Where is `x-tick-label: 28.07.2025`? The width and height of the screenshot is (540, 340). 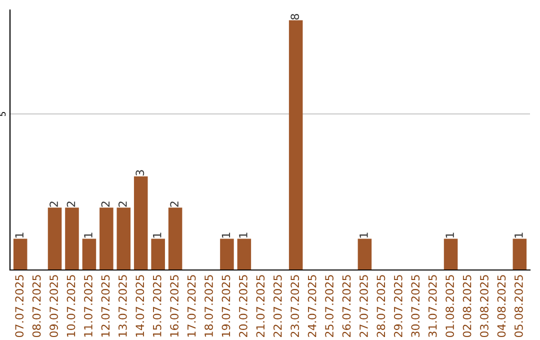 x-tick-label: 28.07.2025 is located at coordinates (381, 306).